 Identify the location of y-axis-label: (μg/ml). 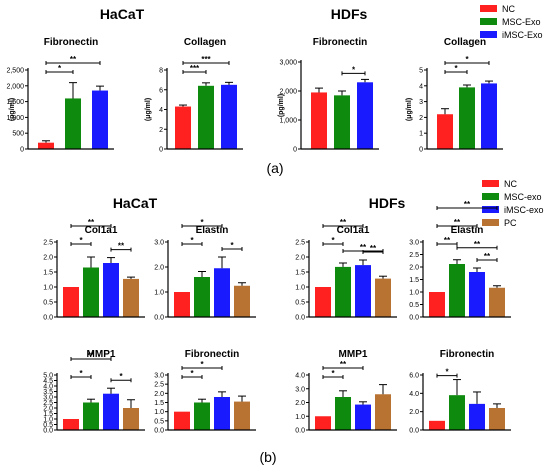
(148, 109).